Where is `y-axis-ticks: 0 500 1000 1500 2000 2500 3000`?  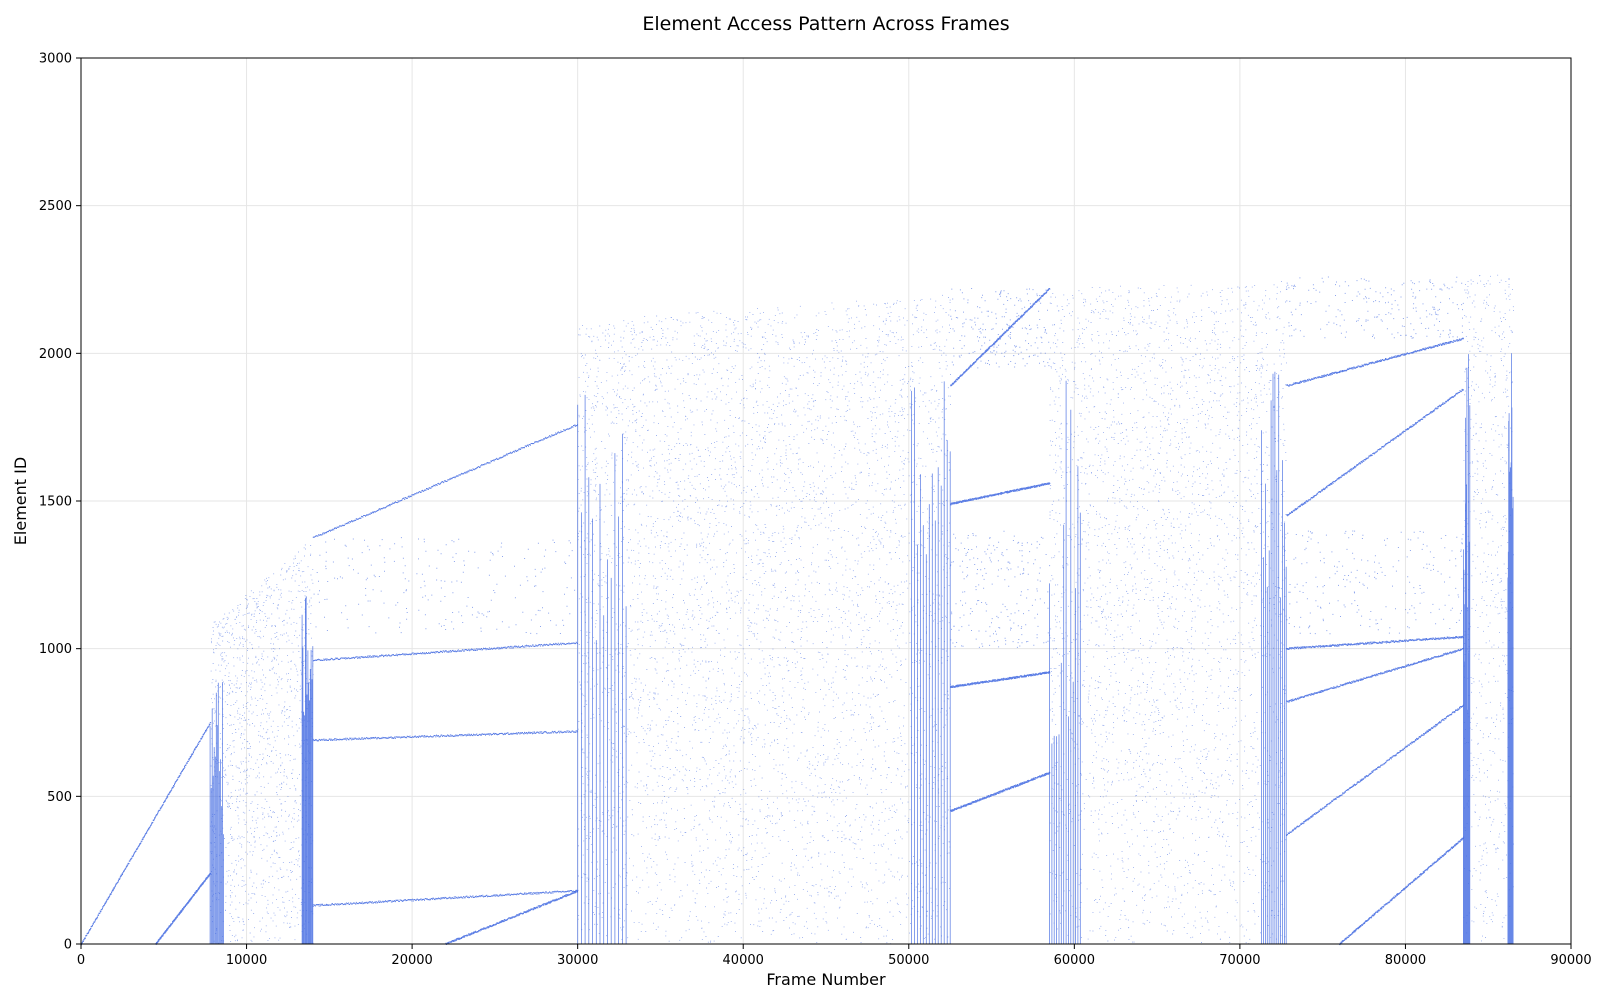
y-axis-ticks: 0 500 1000 1500 2000 2500 3000 is located at coordinates (60, 502).